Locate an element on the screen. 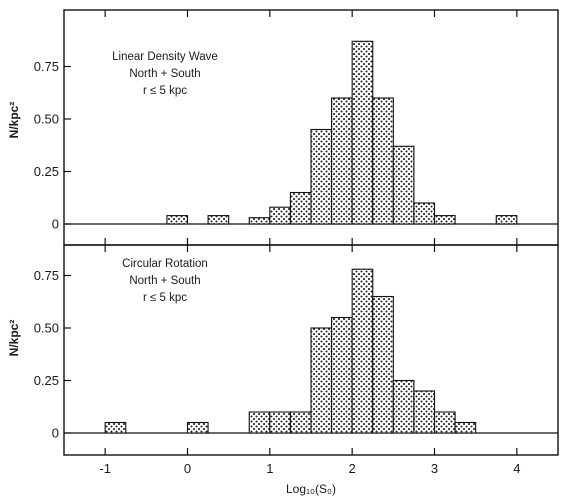 The height and width of the screenshot is (501, 570). x-tick-label: -1 is located at coordinates (105, 468).